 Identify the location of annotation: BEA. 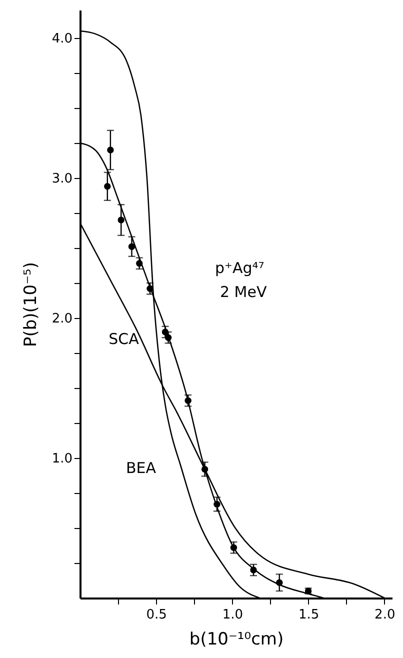
(141, 468).